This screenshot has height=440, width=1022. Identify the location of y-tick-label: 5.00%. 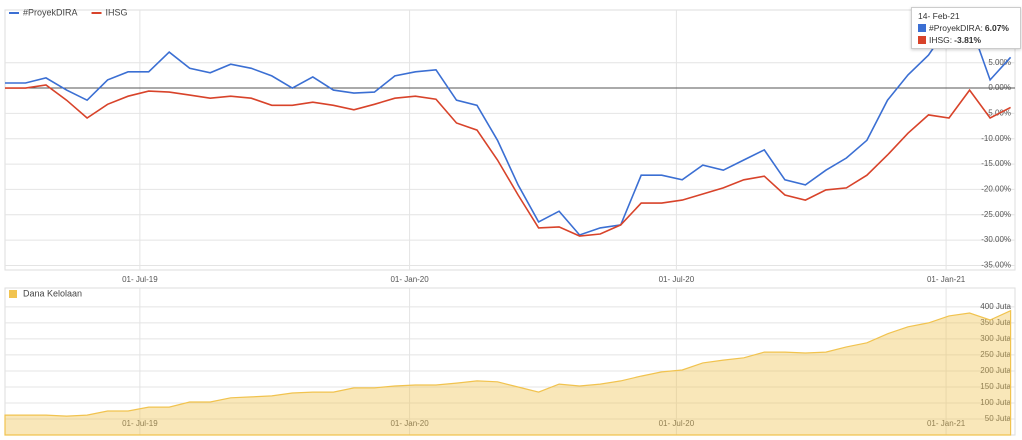
(999, 62).